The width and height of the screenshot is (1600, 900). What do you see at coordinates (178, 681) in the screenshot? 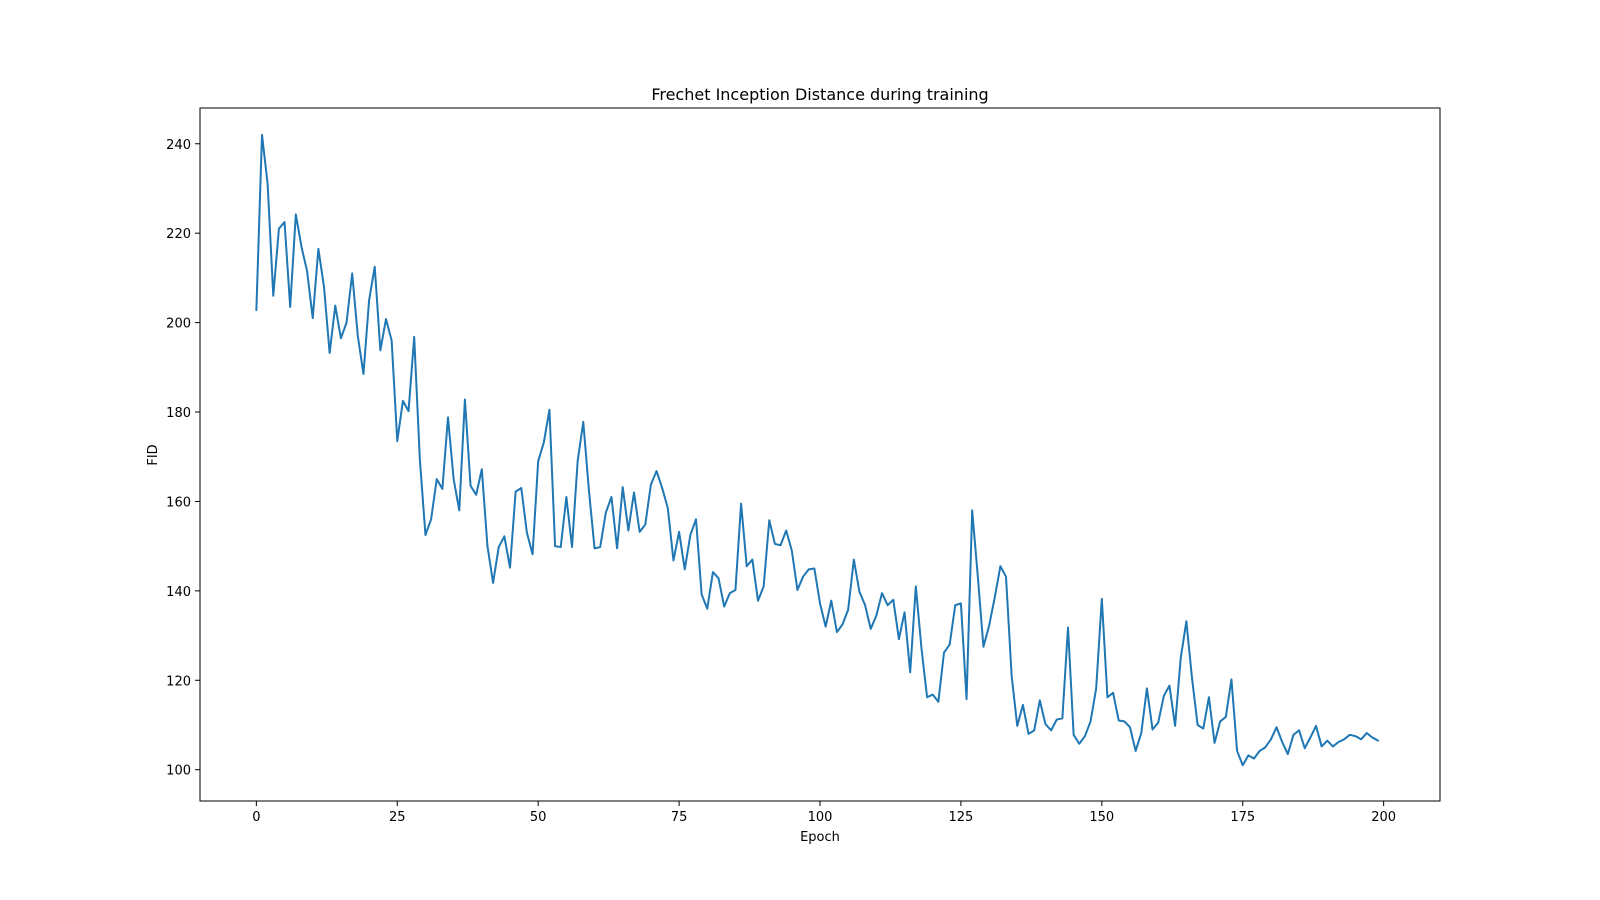
I see `y-tick-label: 120` at bounding box center [178, 681].